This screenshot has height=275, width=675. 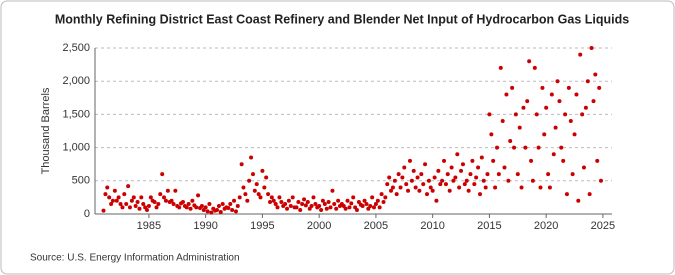 What do you see at coordinates (46, 130) in the screenshot?
I see `y-axis-label: Thousand Barrels` at bounding box center [46, 130].